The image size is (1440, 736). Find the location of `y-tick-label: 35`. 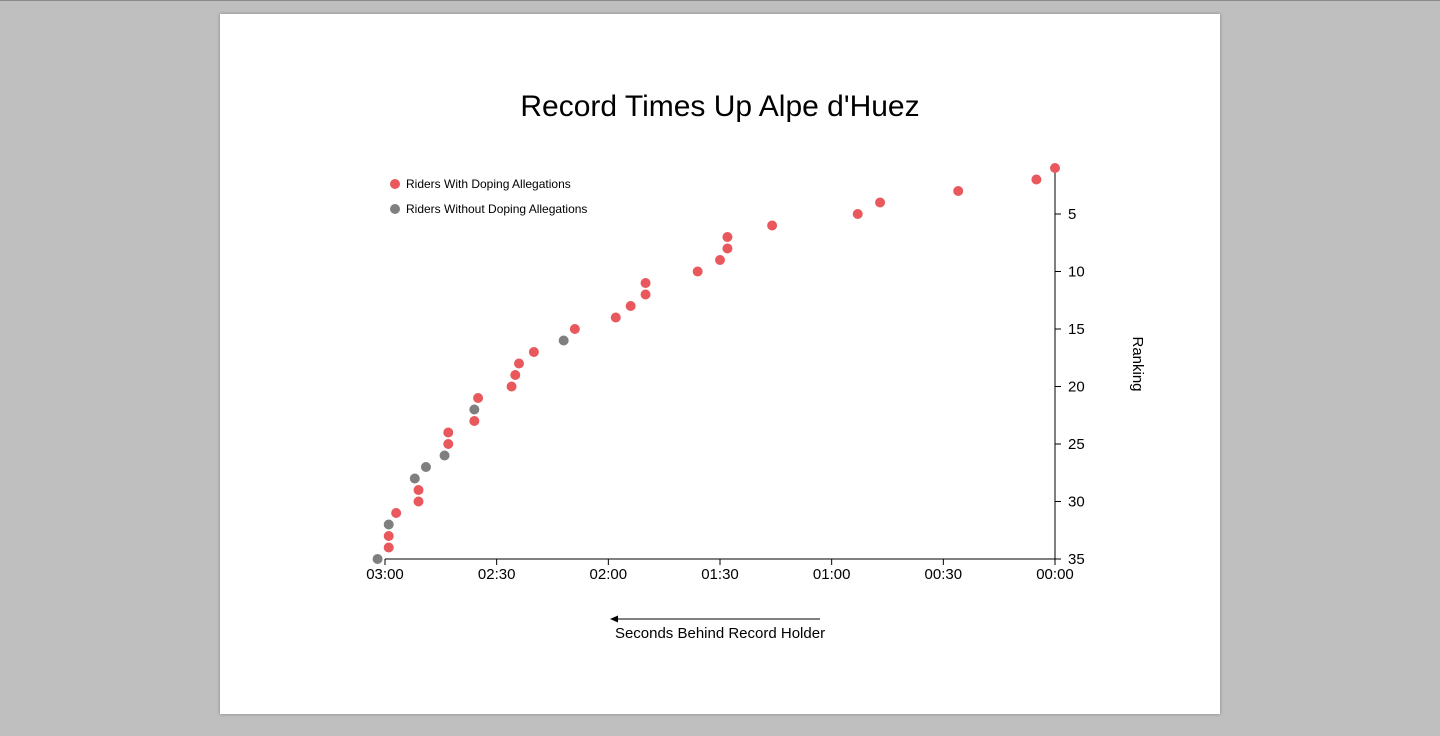

y-tick-label: 35 is located at coordinates (1076, 559).